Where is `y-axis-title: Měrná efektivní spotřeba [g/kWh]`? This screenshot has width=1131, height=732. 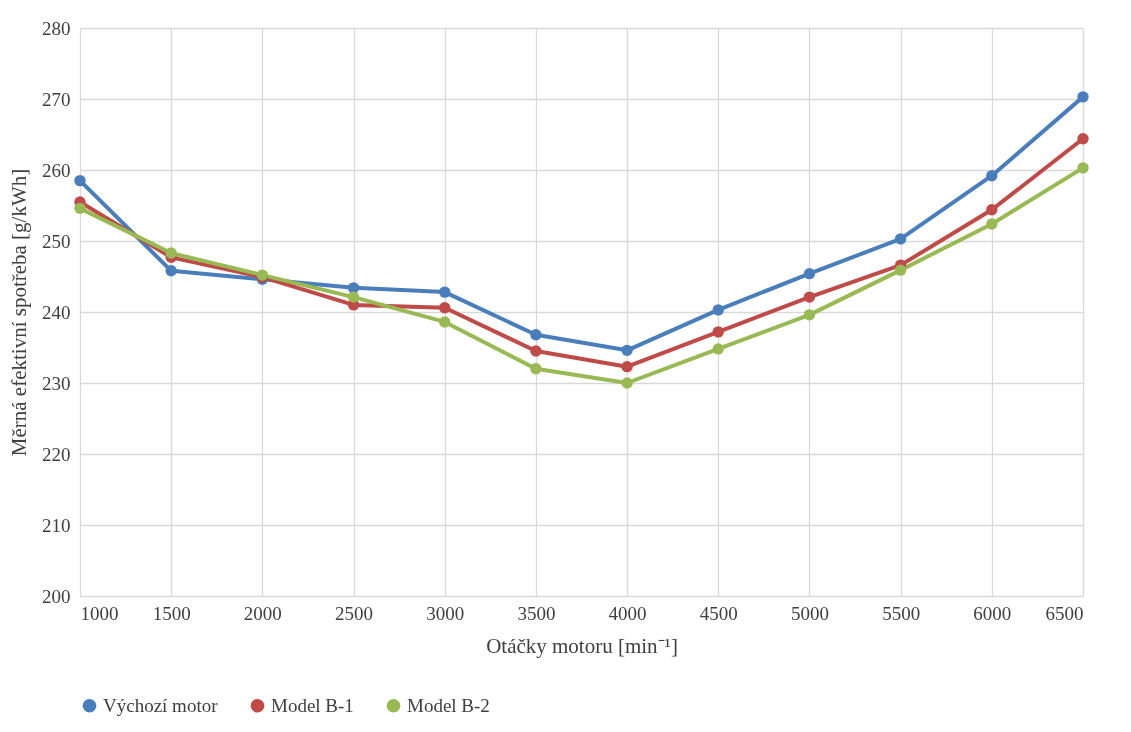 y-axis-title: Měrná efektivní spotřeba [g/kWh] is located at coordinates (19, 312).